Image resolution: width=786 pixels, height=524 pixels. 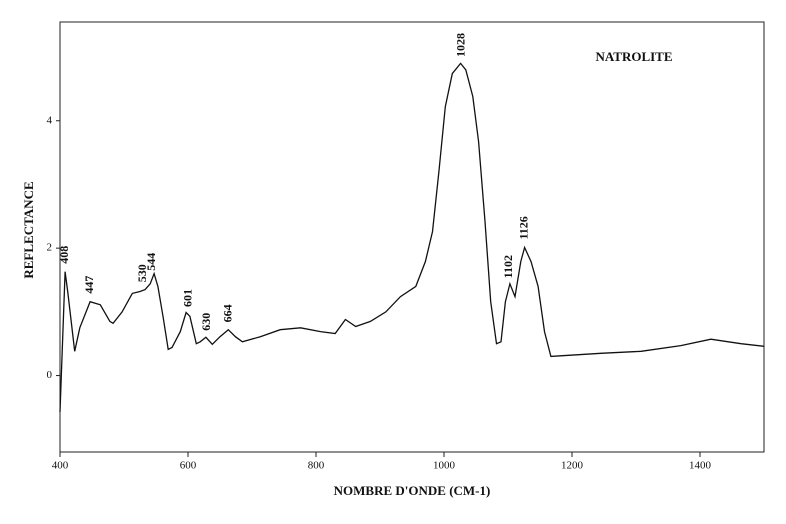 What do you see at coordinates (50, 248) in the screenshot?
I see `y-tick-label: 2` at bounding box center [50, 248].